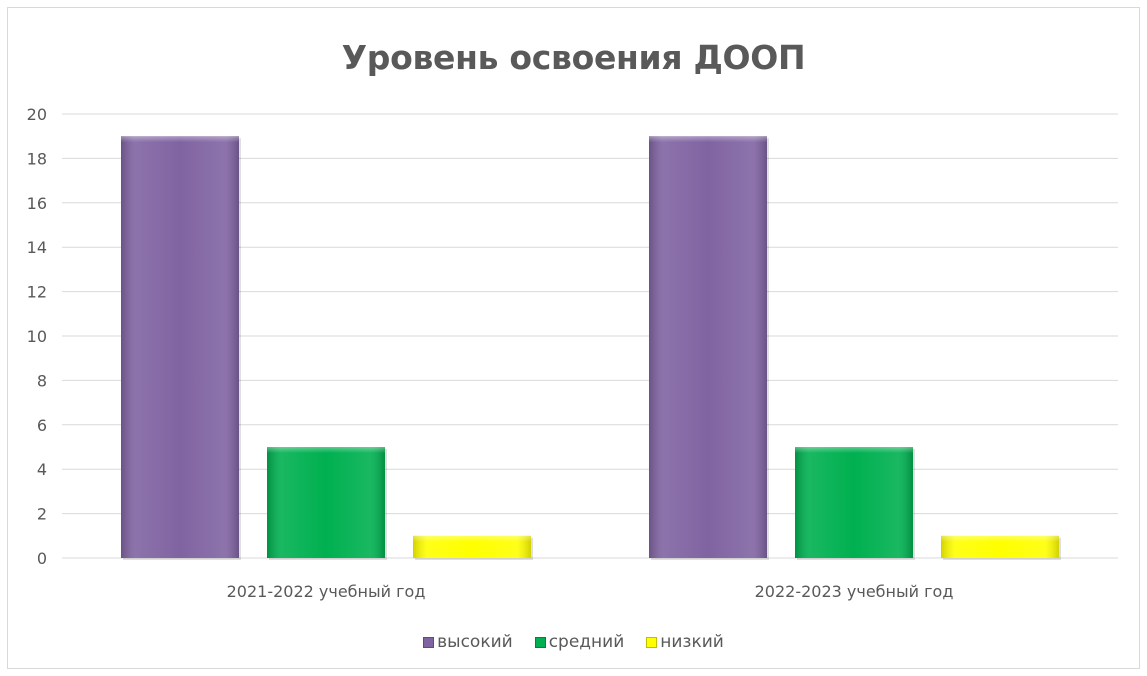 The width and height of the screenshot is (1147, 676). I want to click on legend-item: высокий, so click(468, 642).